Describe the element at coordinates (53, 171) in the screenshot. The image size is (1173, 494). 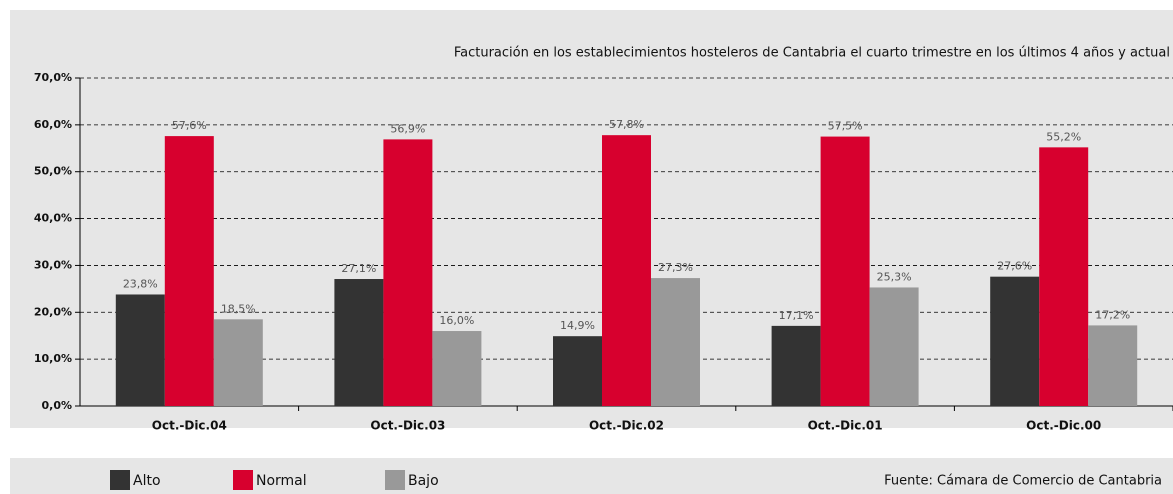
I see `y-tick-label: 50,0%` at that location.